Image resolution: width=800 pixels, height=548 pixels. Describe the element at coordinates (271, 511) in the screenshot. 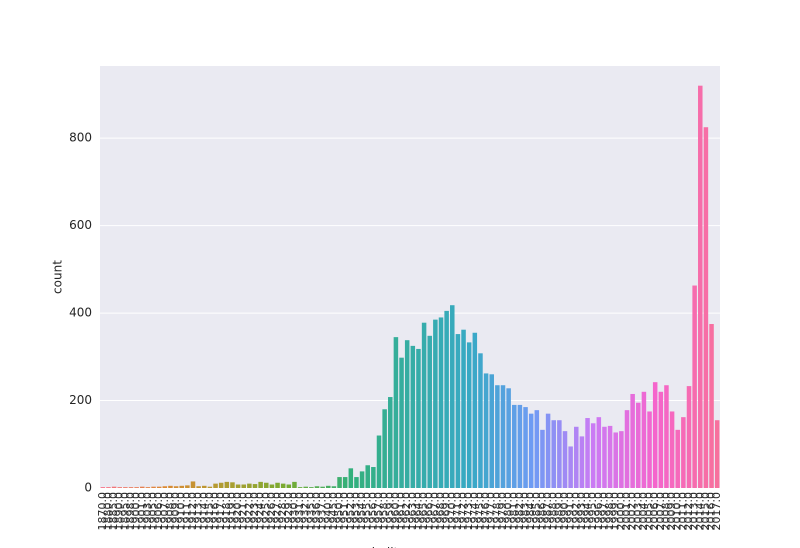

I see `x-tick-label: 1926.0` at that location.